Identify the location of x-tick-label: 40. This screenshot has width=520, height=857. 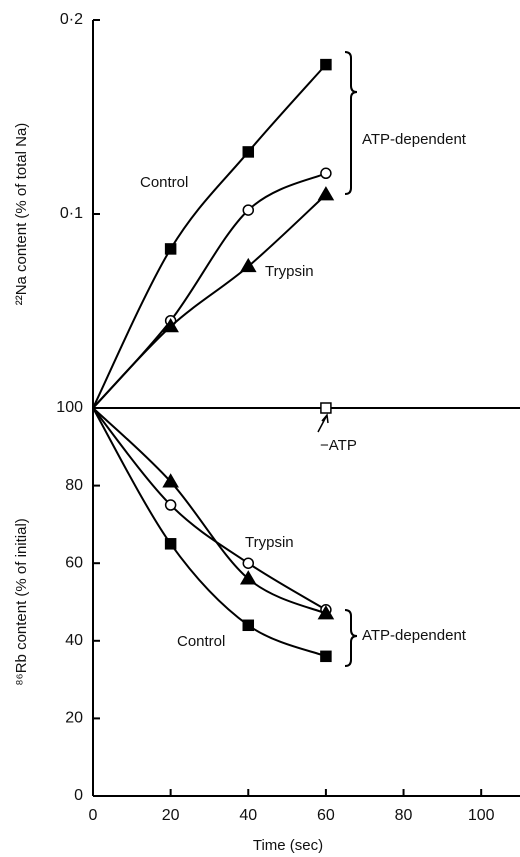
(248, 815).